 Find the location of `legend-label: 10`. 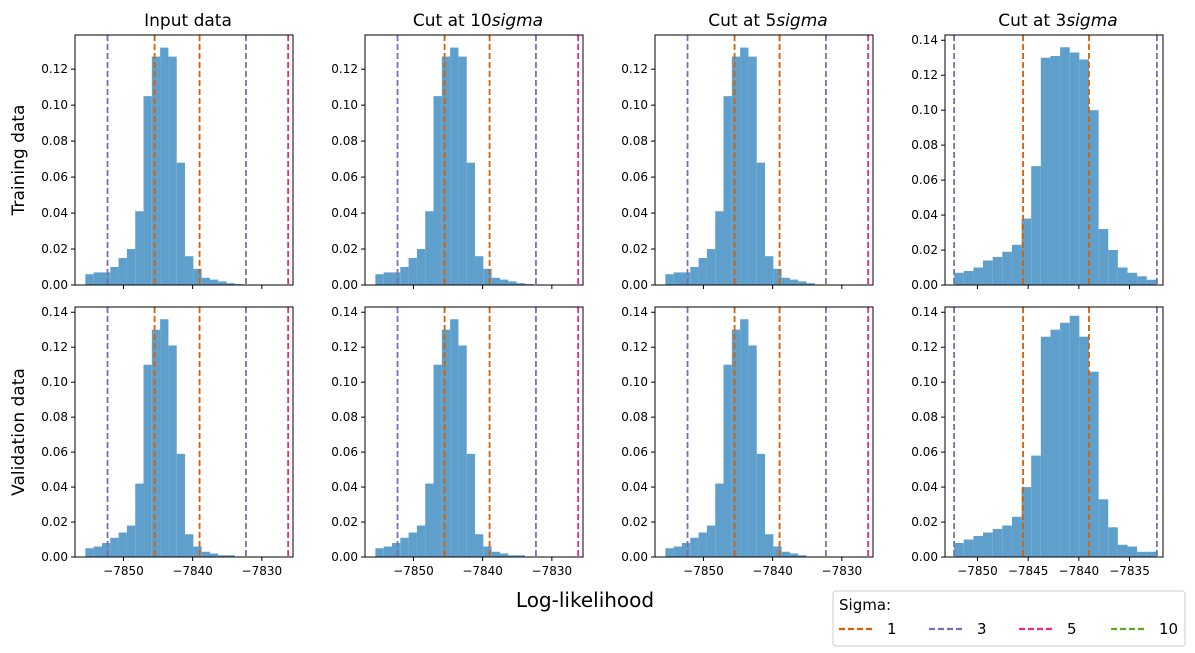

legend-label: 10 is located at coordinates (1168, 629).